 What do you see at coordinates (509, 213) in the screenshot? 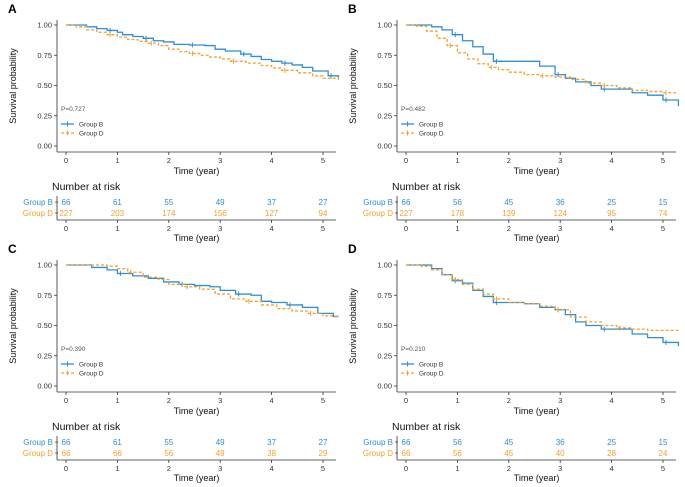
I see `risk-value: 139` at bounding box center [509, 213].